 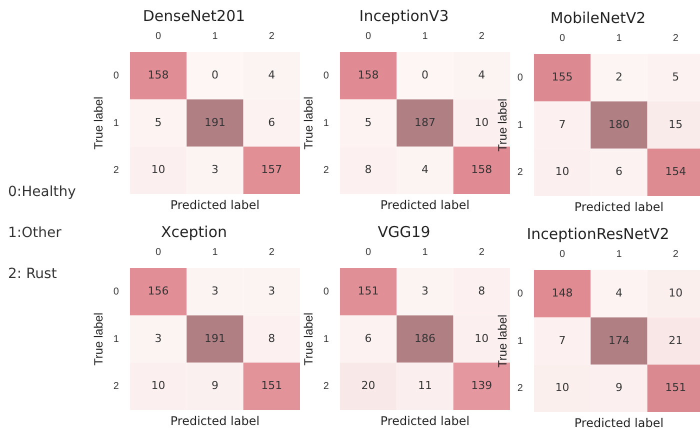 I want to click on chart-title: InceptionV3, so click(x=404, y=15).